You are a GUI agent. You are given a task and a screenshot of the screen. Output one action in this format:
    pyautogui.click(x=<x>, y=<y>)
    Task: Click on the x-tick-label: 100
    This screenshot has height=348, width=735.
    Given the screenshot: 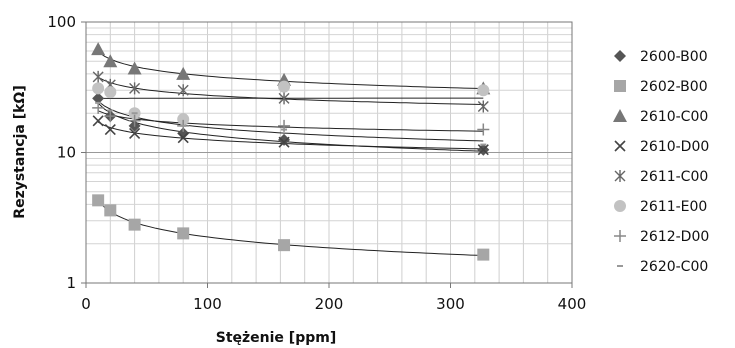 What is the action you would take?
    pyautogui.click(x=207, y=304)
    